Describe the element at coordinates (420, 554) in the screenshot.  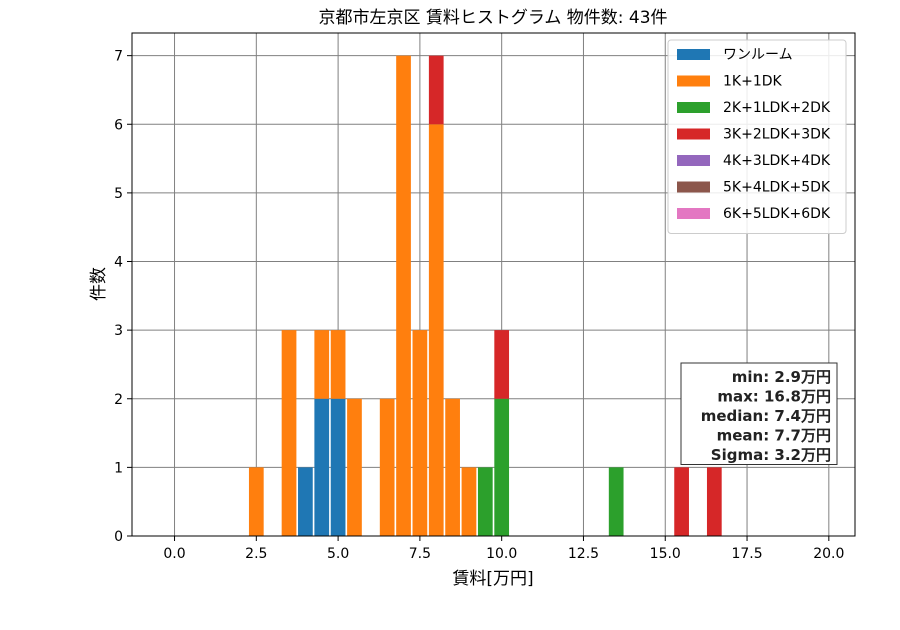
I see `x-tick-label: 7.5` at that location.